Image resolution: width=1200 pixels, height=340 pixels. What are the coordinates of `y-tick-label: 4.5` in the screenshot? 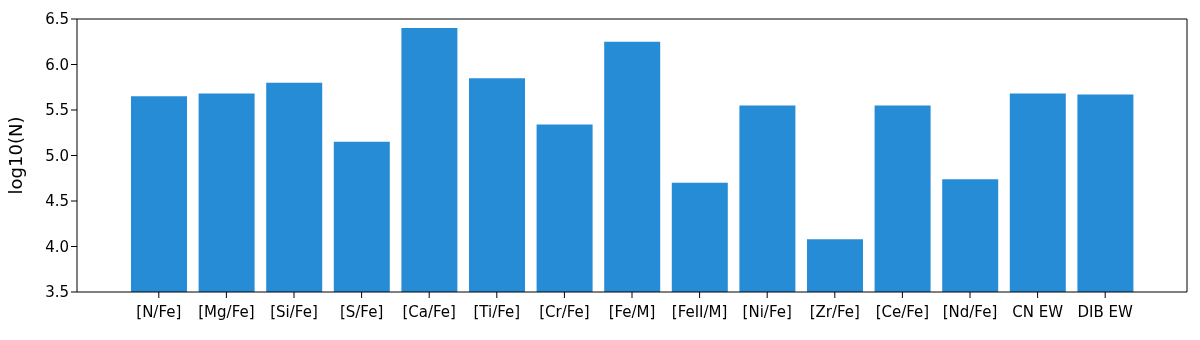 It's located at (57, 201).